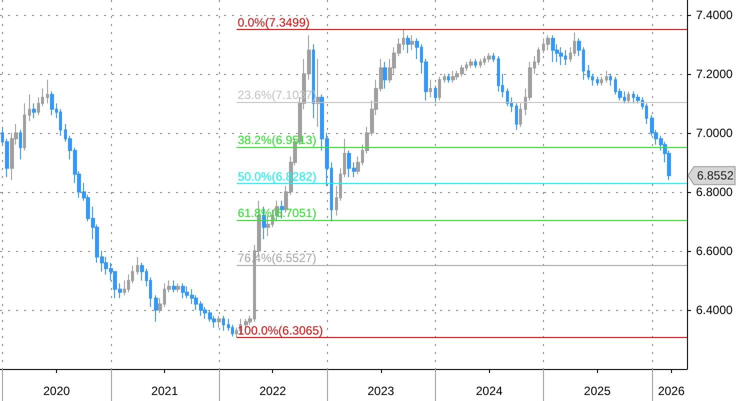 The height and width of the screenshot is (401, 736). What do you see at coordinates (274, 23) in the screenshot?
I see `ref-line-label: 0.0%(7.3499)` at bounding box center [274, 23].